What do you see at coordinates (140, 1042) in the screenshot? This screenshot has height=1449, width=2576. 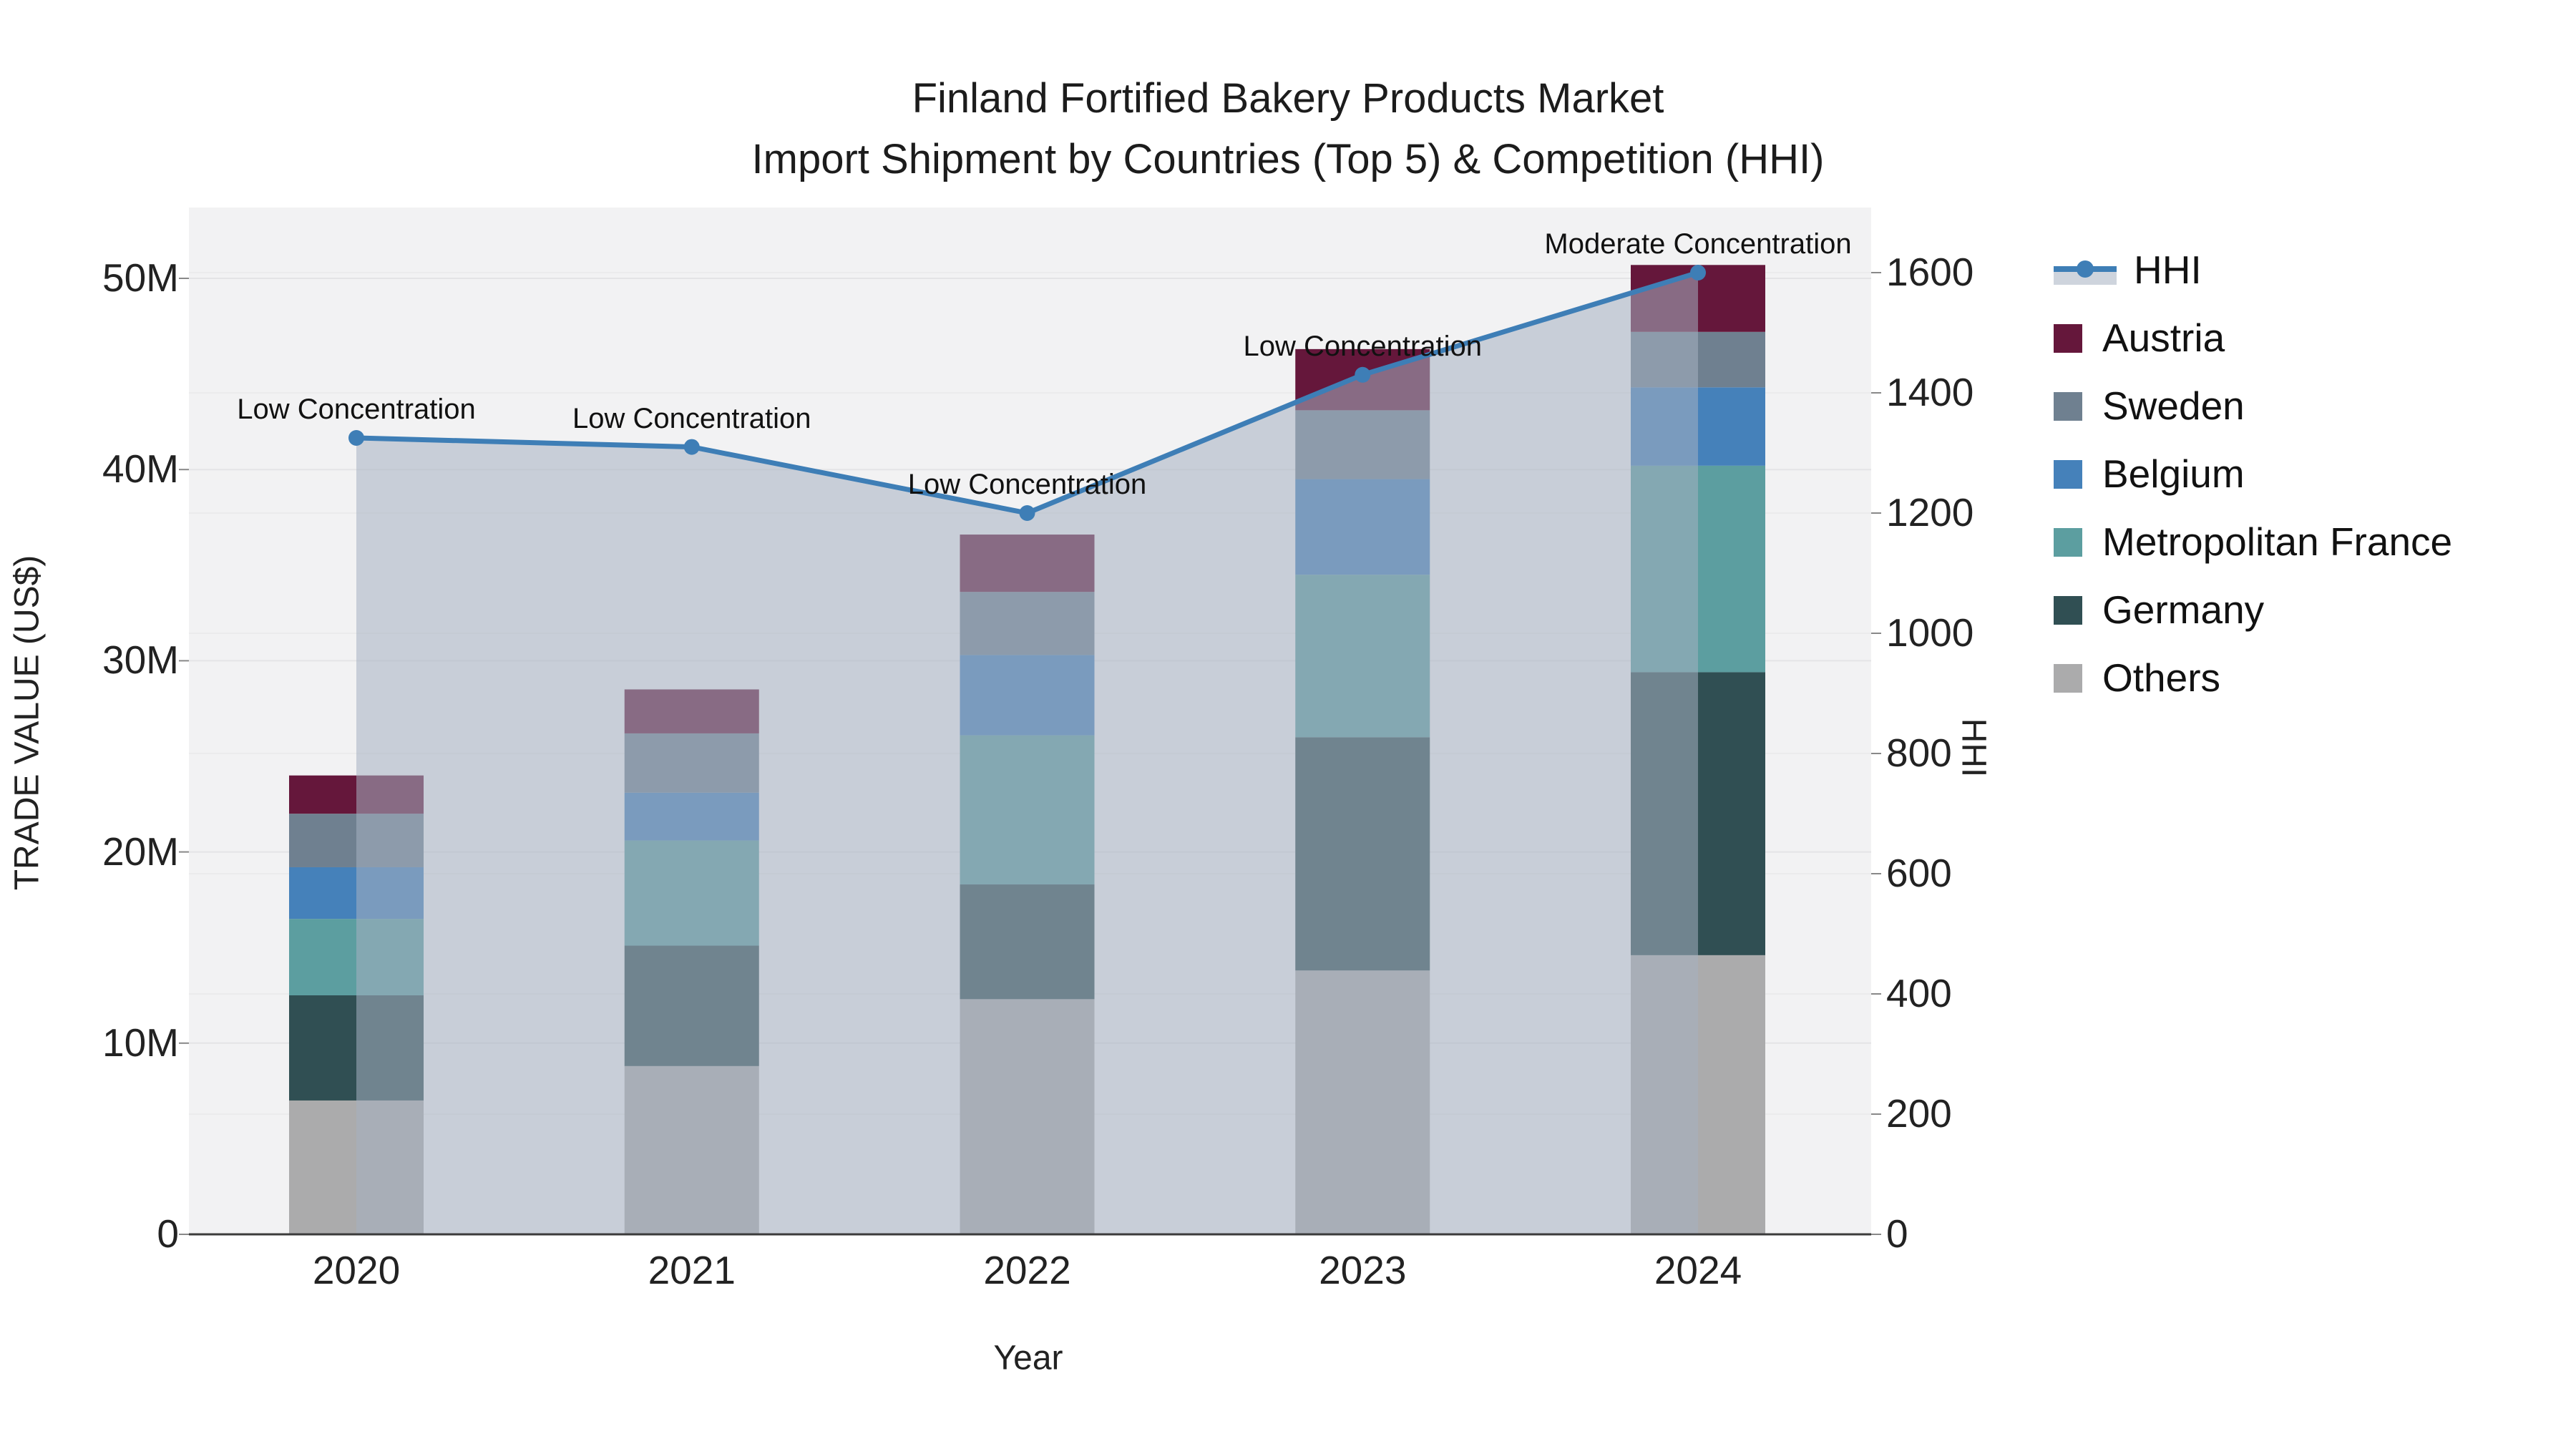 I see `y-left-tick-10M: 10M` at bounding box center [140, 1042].